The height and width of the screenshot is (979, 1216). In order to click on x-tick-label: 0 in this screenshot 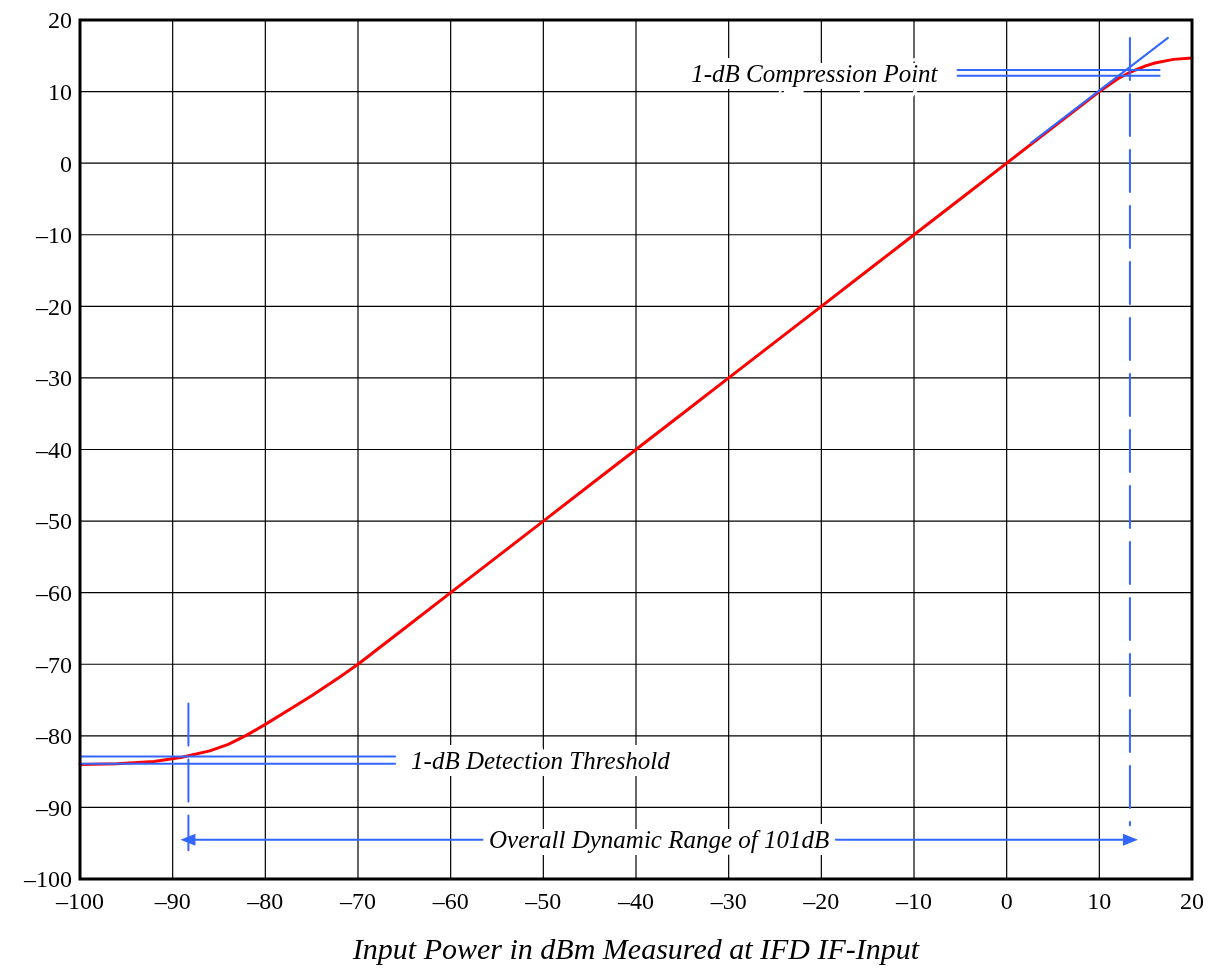, I will do `click(1006, 901)`.